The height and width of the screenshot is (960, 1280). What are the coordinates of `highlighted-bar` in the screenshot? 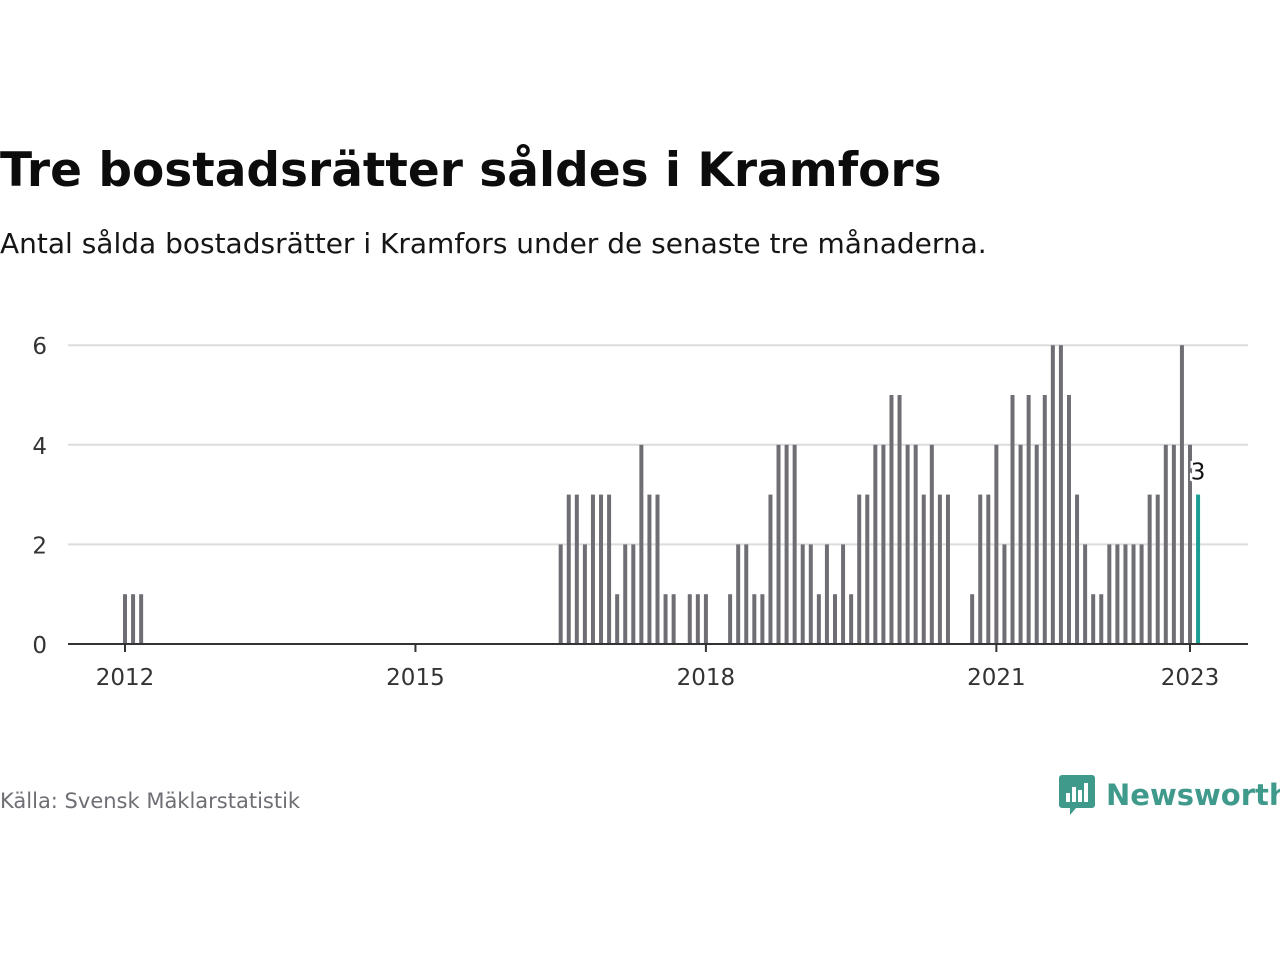 It's located at (1198, 569).